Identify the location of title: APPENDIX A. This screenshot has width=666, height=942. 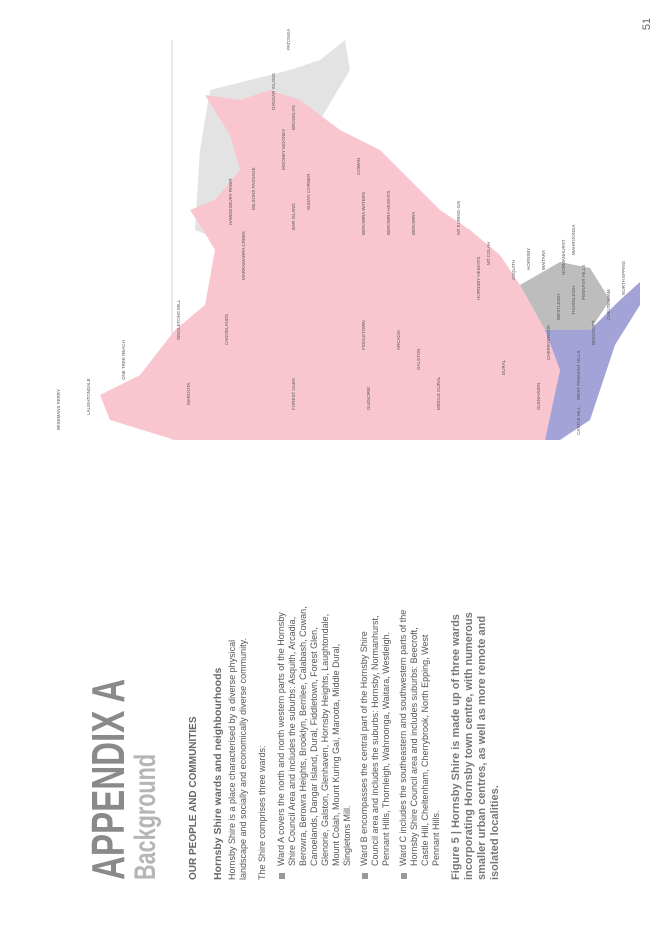
(108, 779).